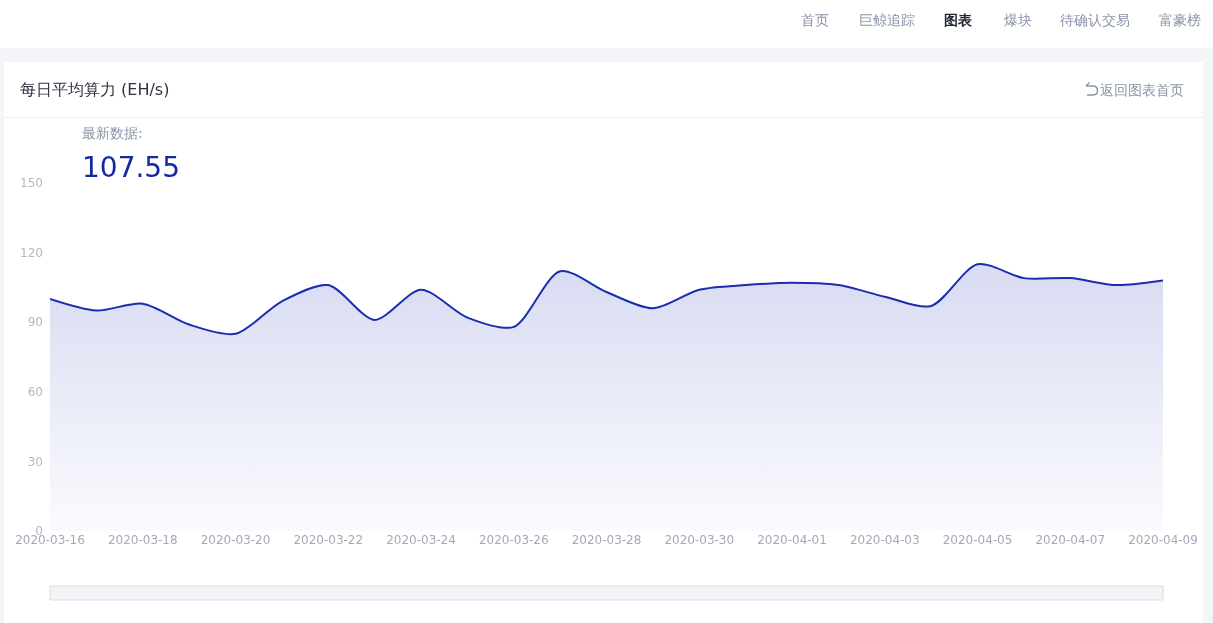 The height and width of the screenshot is (623, 1213). I want to click on x-tick-label: 2020-03-28, so click(606, 540).